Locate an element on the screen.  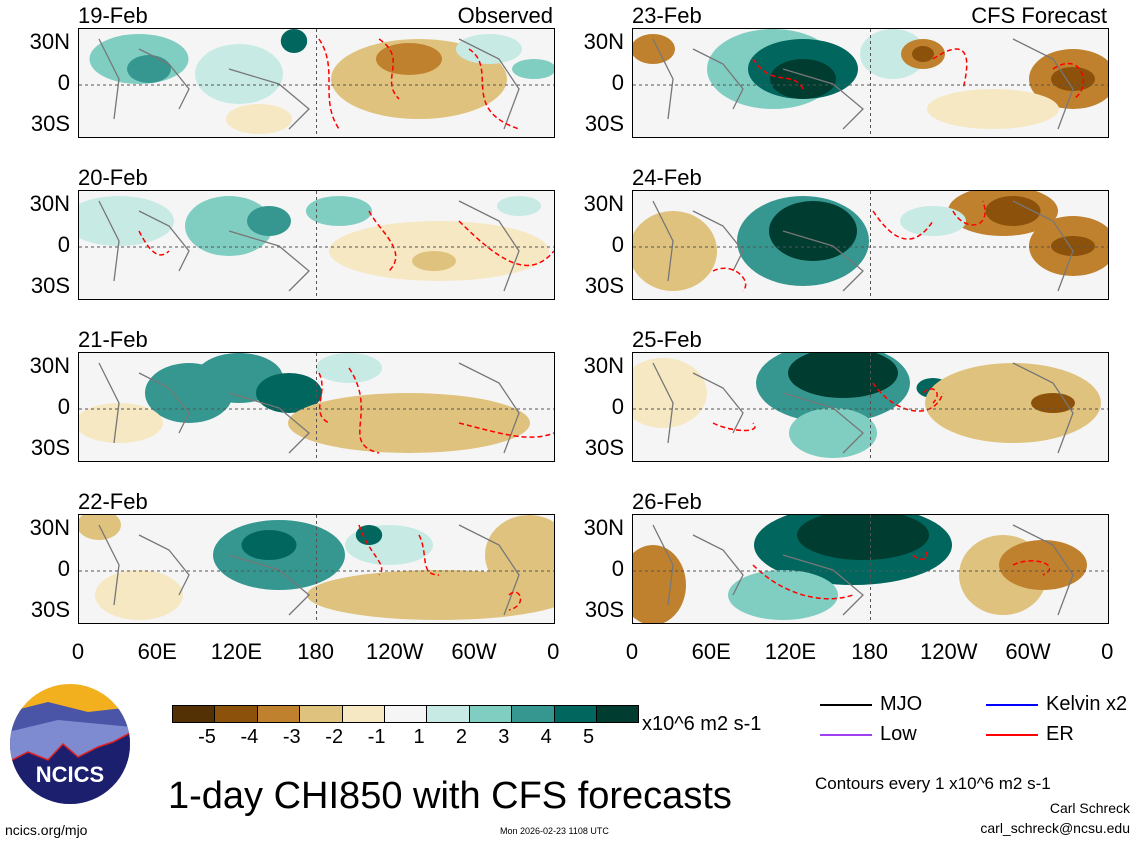
panel-date-label: 26-Feb is located at coordinates (667, 501).